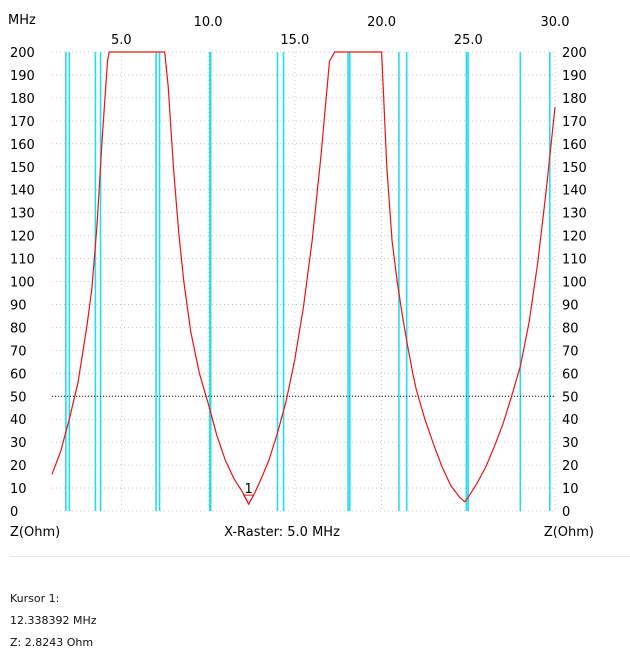  Describe the element at coordinates (570, 351) in the screenshot. I see `y-tick-label-right: 70` at that location.